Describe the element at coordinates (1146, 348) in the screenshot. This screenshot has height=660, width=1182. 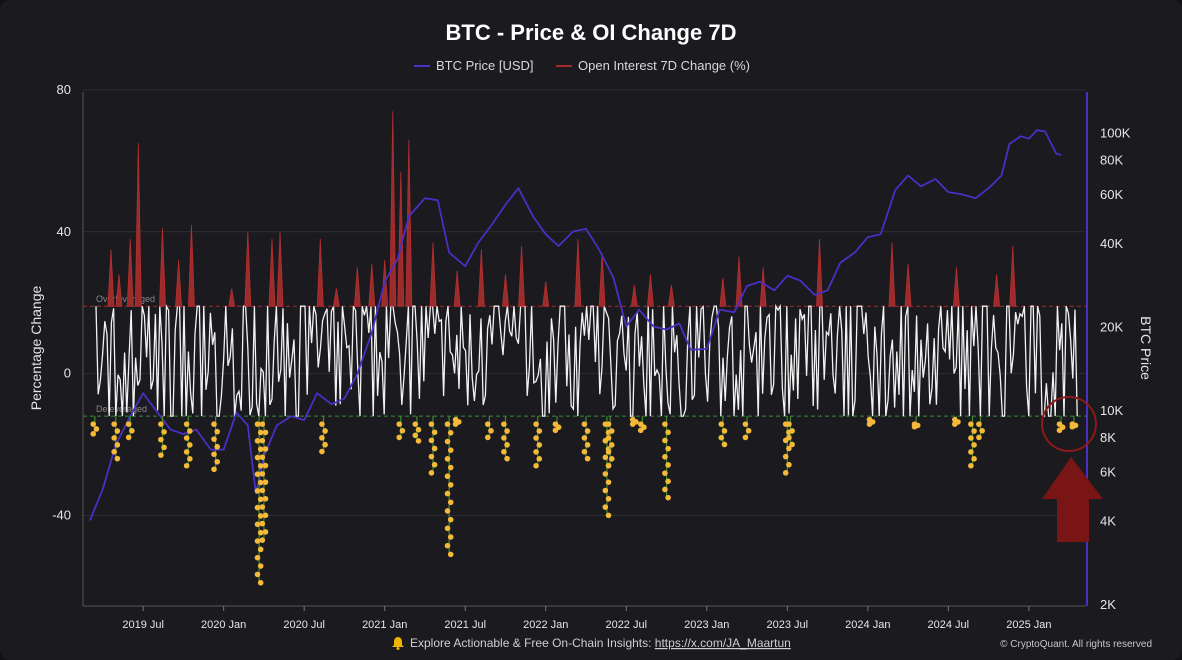
I see `right-axis-title: BTC Price` at that location.